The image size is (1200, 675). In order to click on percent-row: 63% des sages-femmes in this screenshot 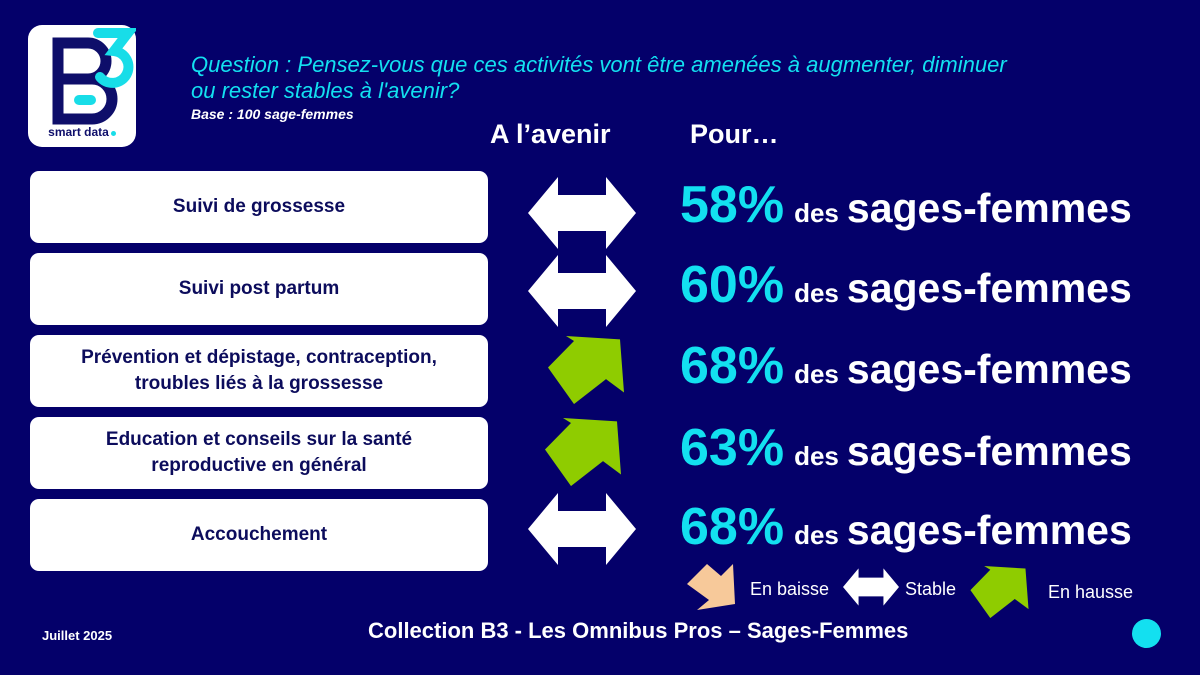, I will do `click(906, 453)`.